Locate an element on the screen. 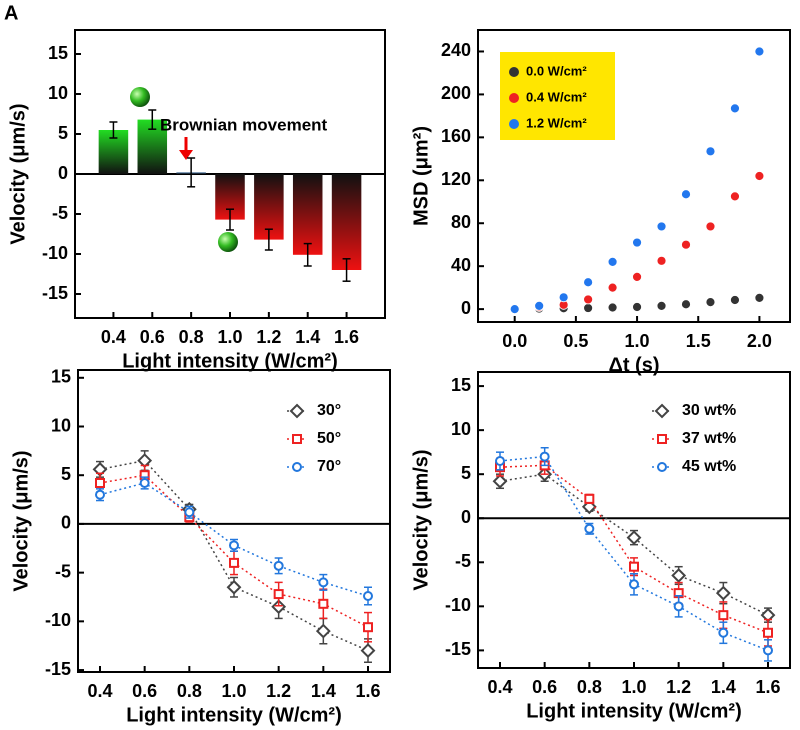  bar is located at coordinates (346, 222).